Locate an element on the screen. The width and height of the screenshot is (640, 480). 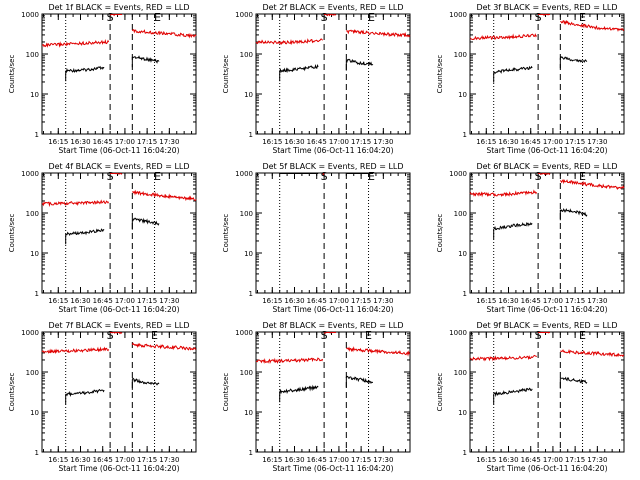
plot-title: Det 1f BLACK = Events, RED = LLD is located at coordinates (118, 7).